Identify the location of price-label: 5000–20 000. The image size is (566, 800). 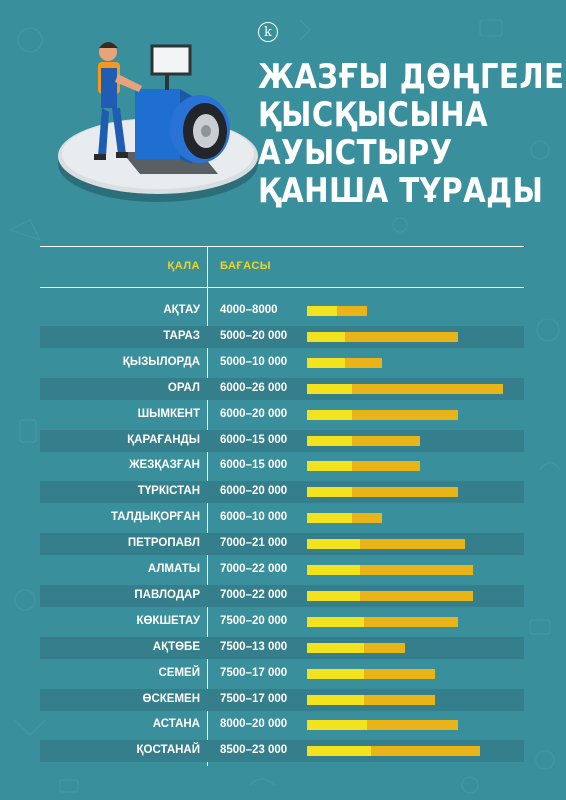
(254, 335).